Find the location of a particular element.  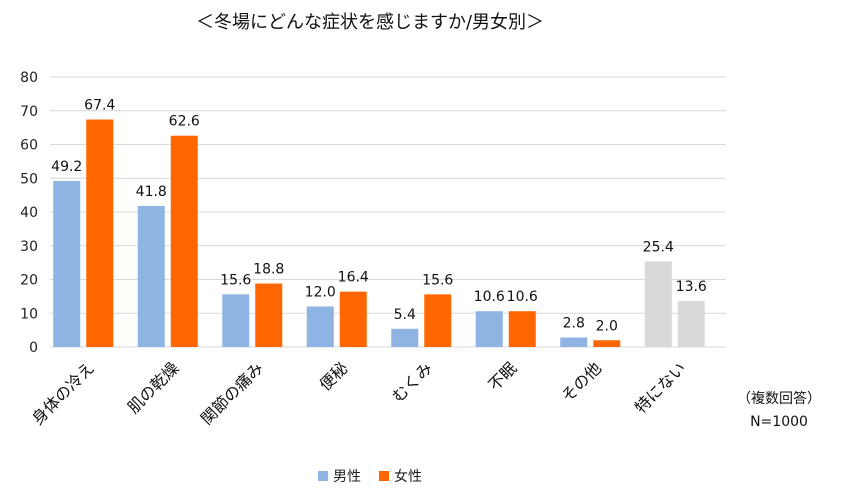

x-category-label-4: むくみ is located at coordinates (412, 382).